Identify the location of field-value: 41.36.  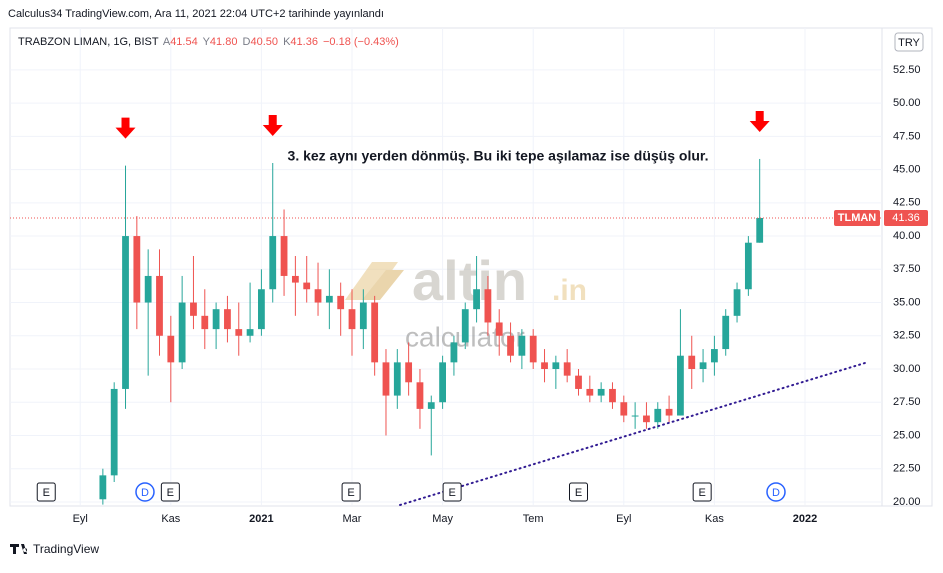
(304, 42).